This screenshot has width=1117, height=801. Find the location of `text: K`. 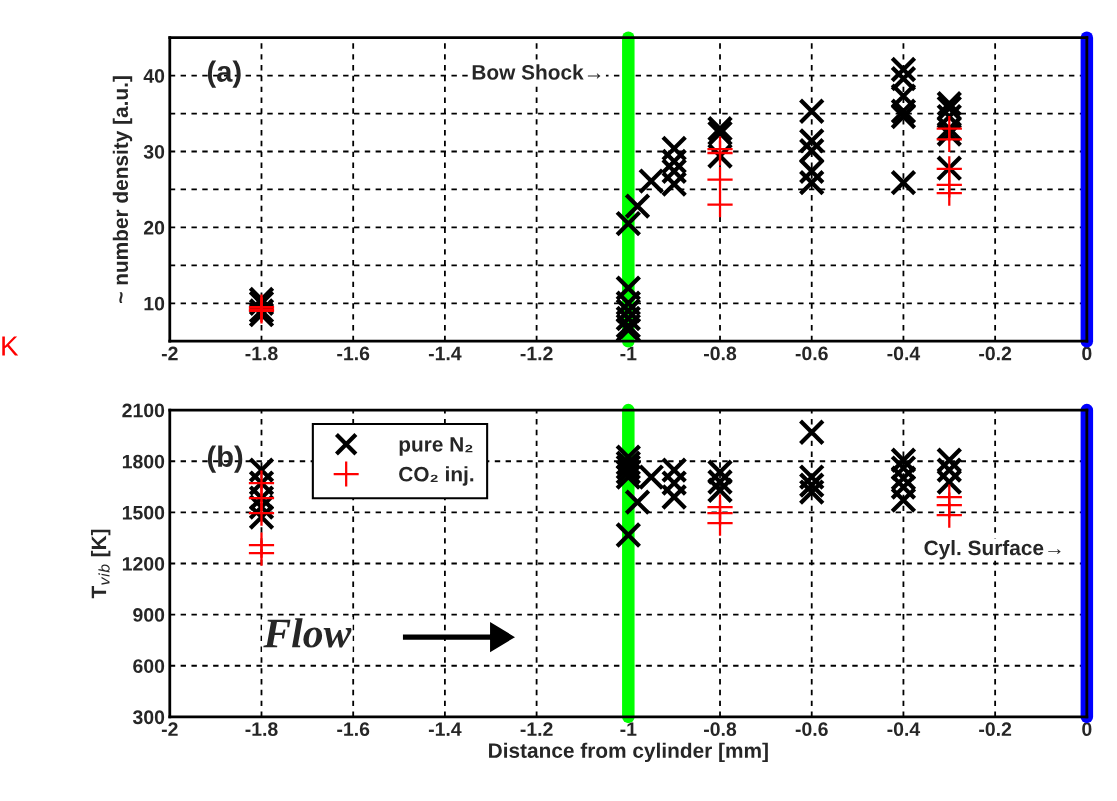

text: K is located at coordinates (10, 346).